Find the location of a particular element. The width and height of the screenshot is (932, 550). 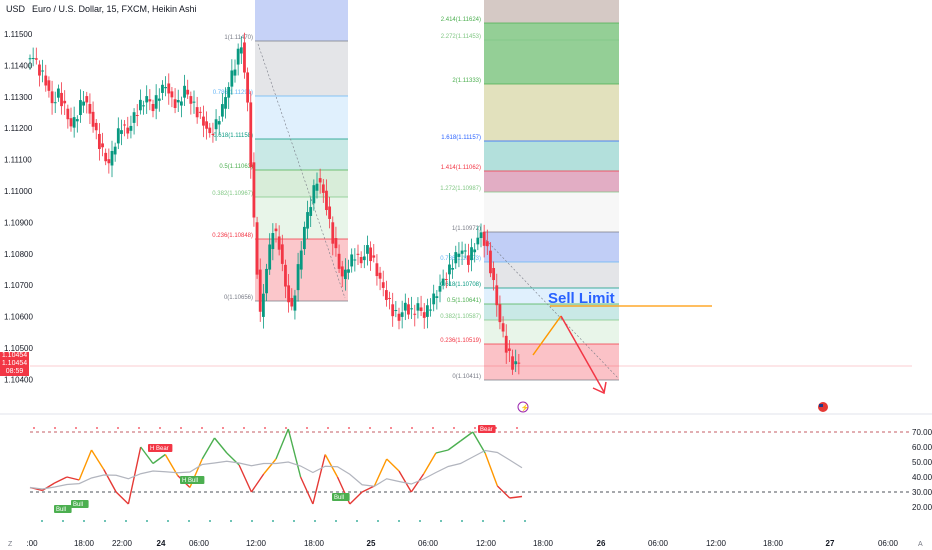

price-tag-2: 1.10454 is located at coordinates (14, 364).